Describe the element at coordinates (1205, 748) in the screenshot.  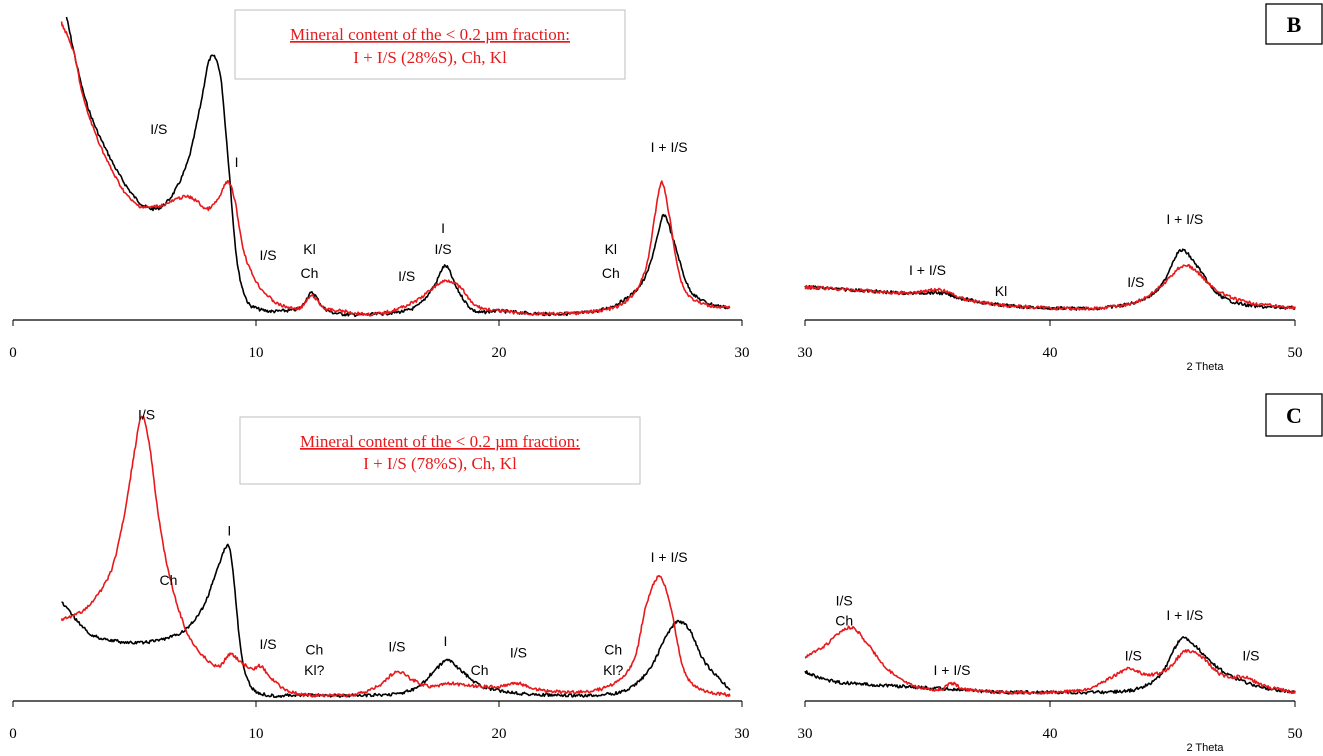
I see `panel-c-x-axis-label: 2 Theta` at that location.